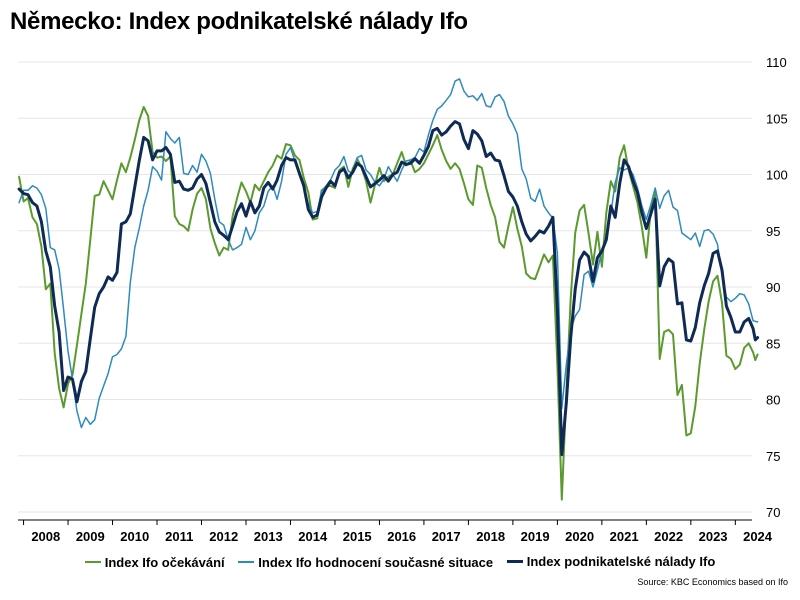 The height and width of the screenshot is (600, 800). What do you see at coordinates (376, 562) in the screenshot?
I see `legend-label-current-situation: Index Ifo hodnocení současné situace` at bounding box center [376, 562].